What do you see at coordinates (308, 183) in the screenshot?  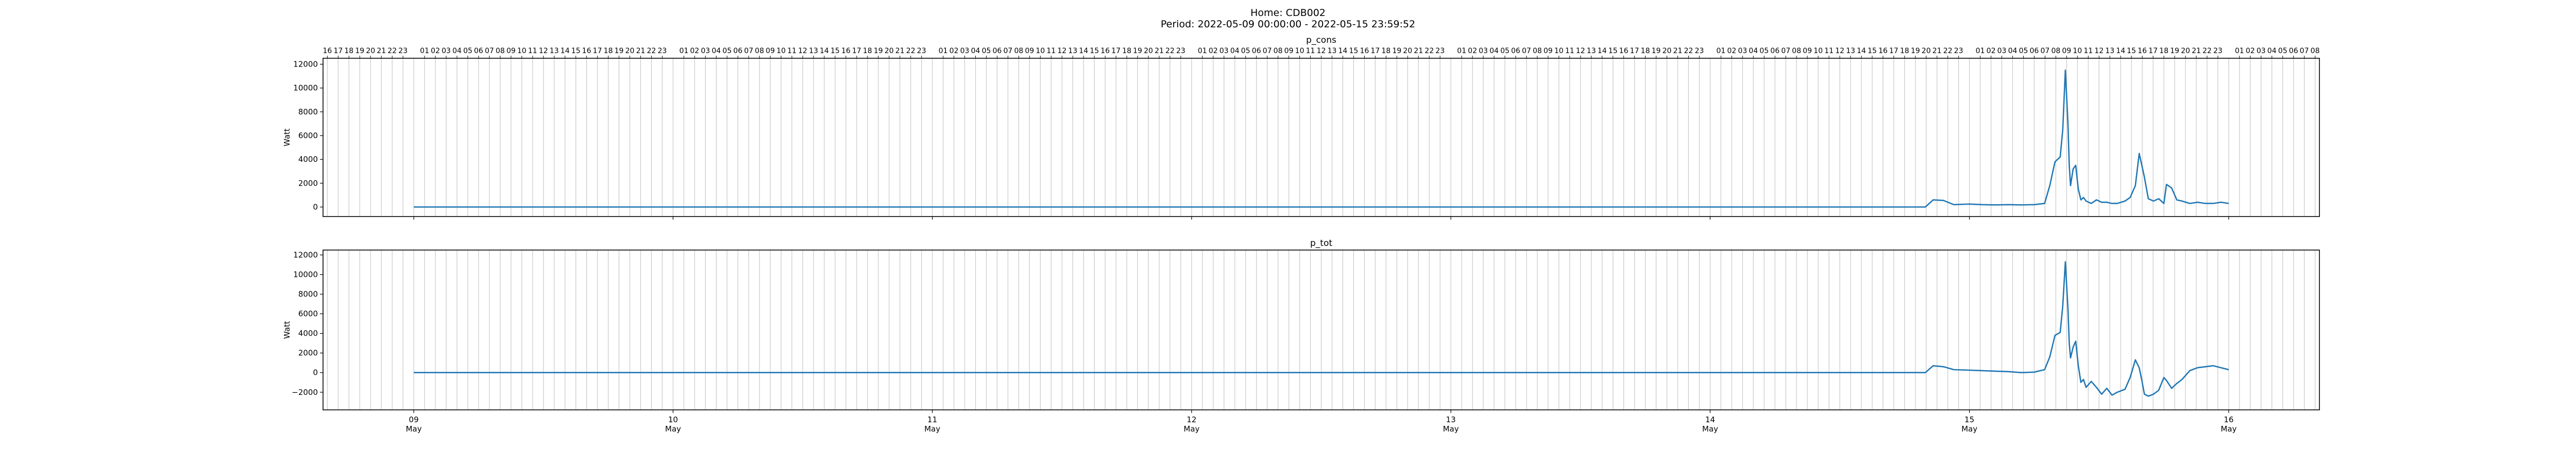 I see `y-tick-label: 2000` at bounding box center [308, 183].